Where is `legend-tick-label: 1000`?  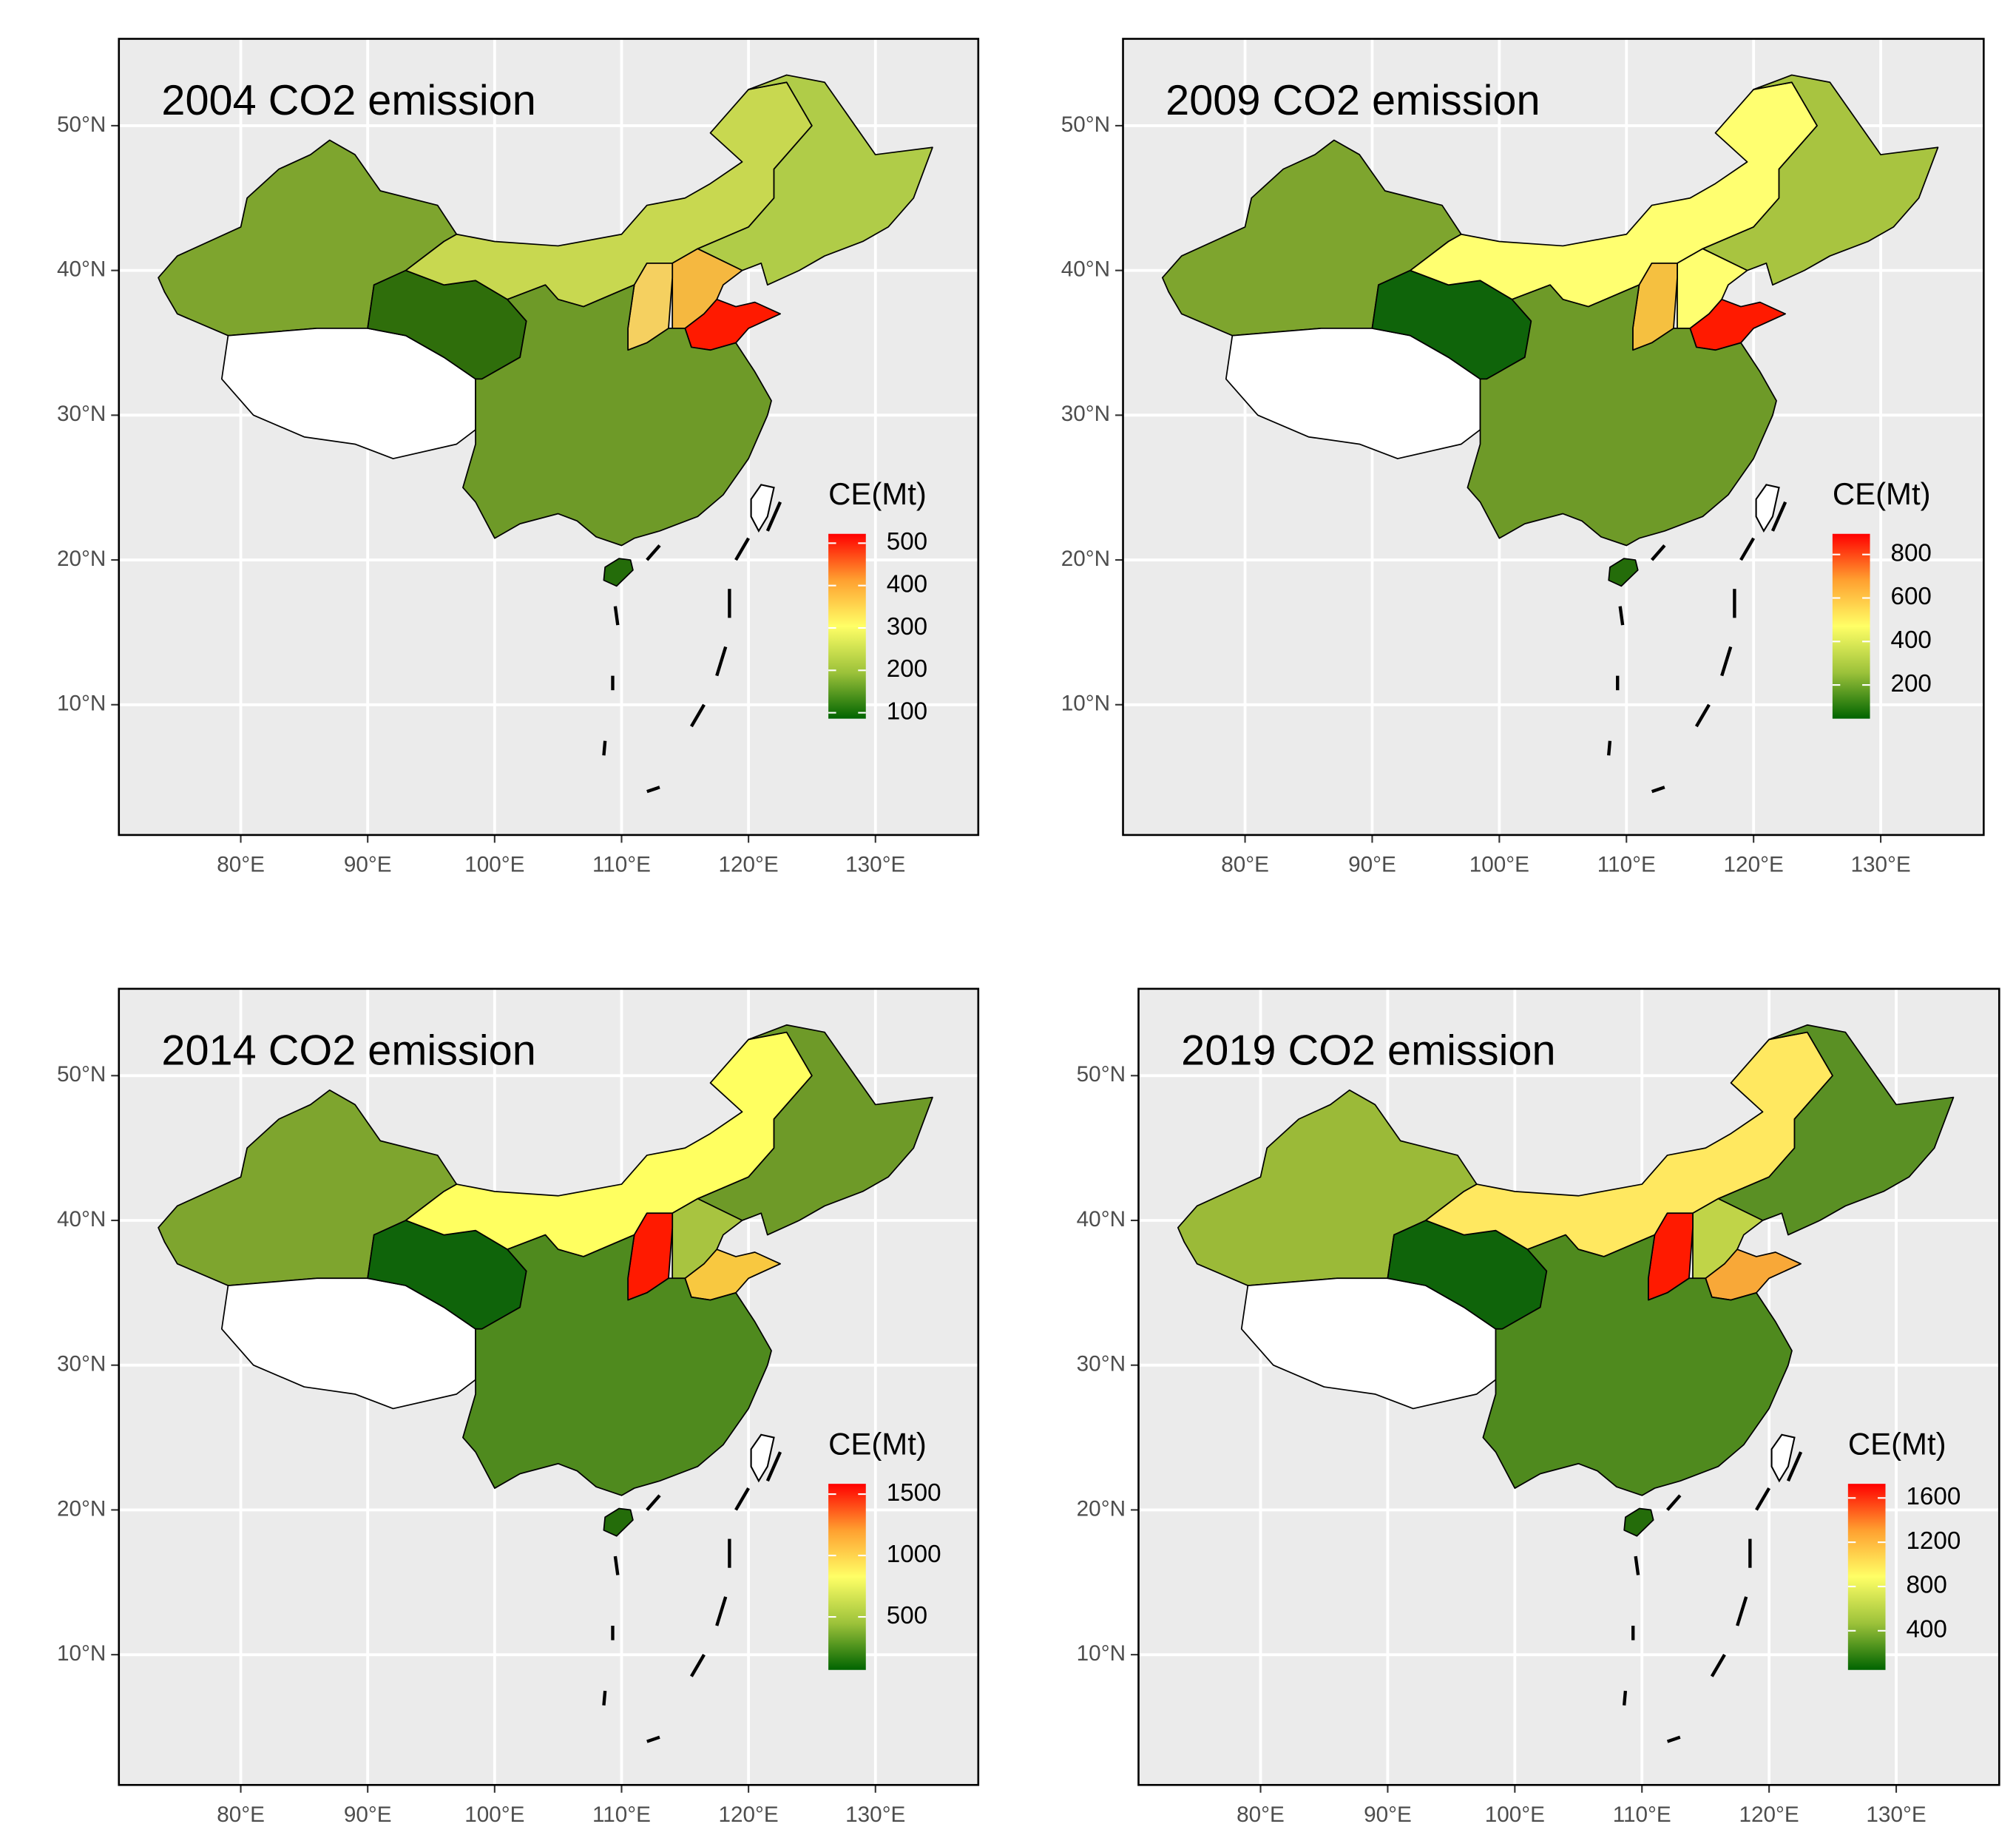
legend-tick-label: 1000 is located at coordinates (914, 1554).